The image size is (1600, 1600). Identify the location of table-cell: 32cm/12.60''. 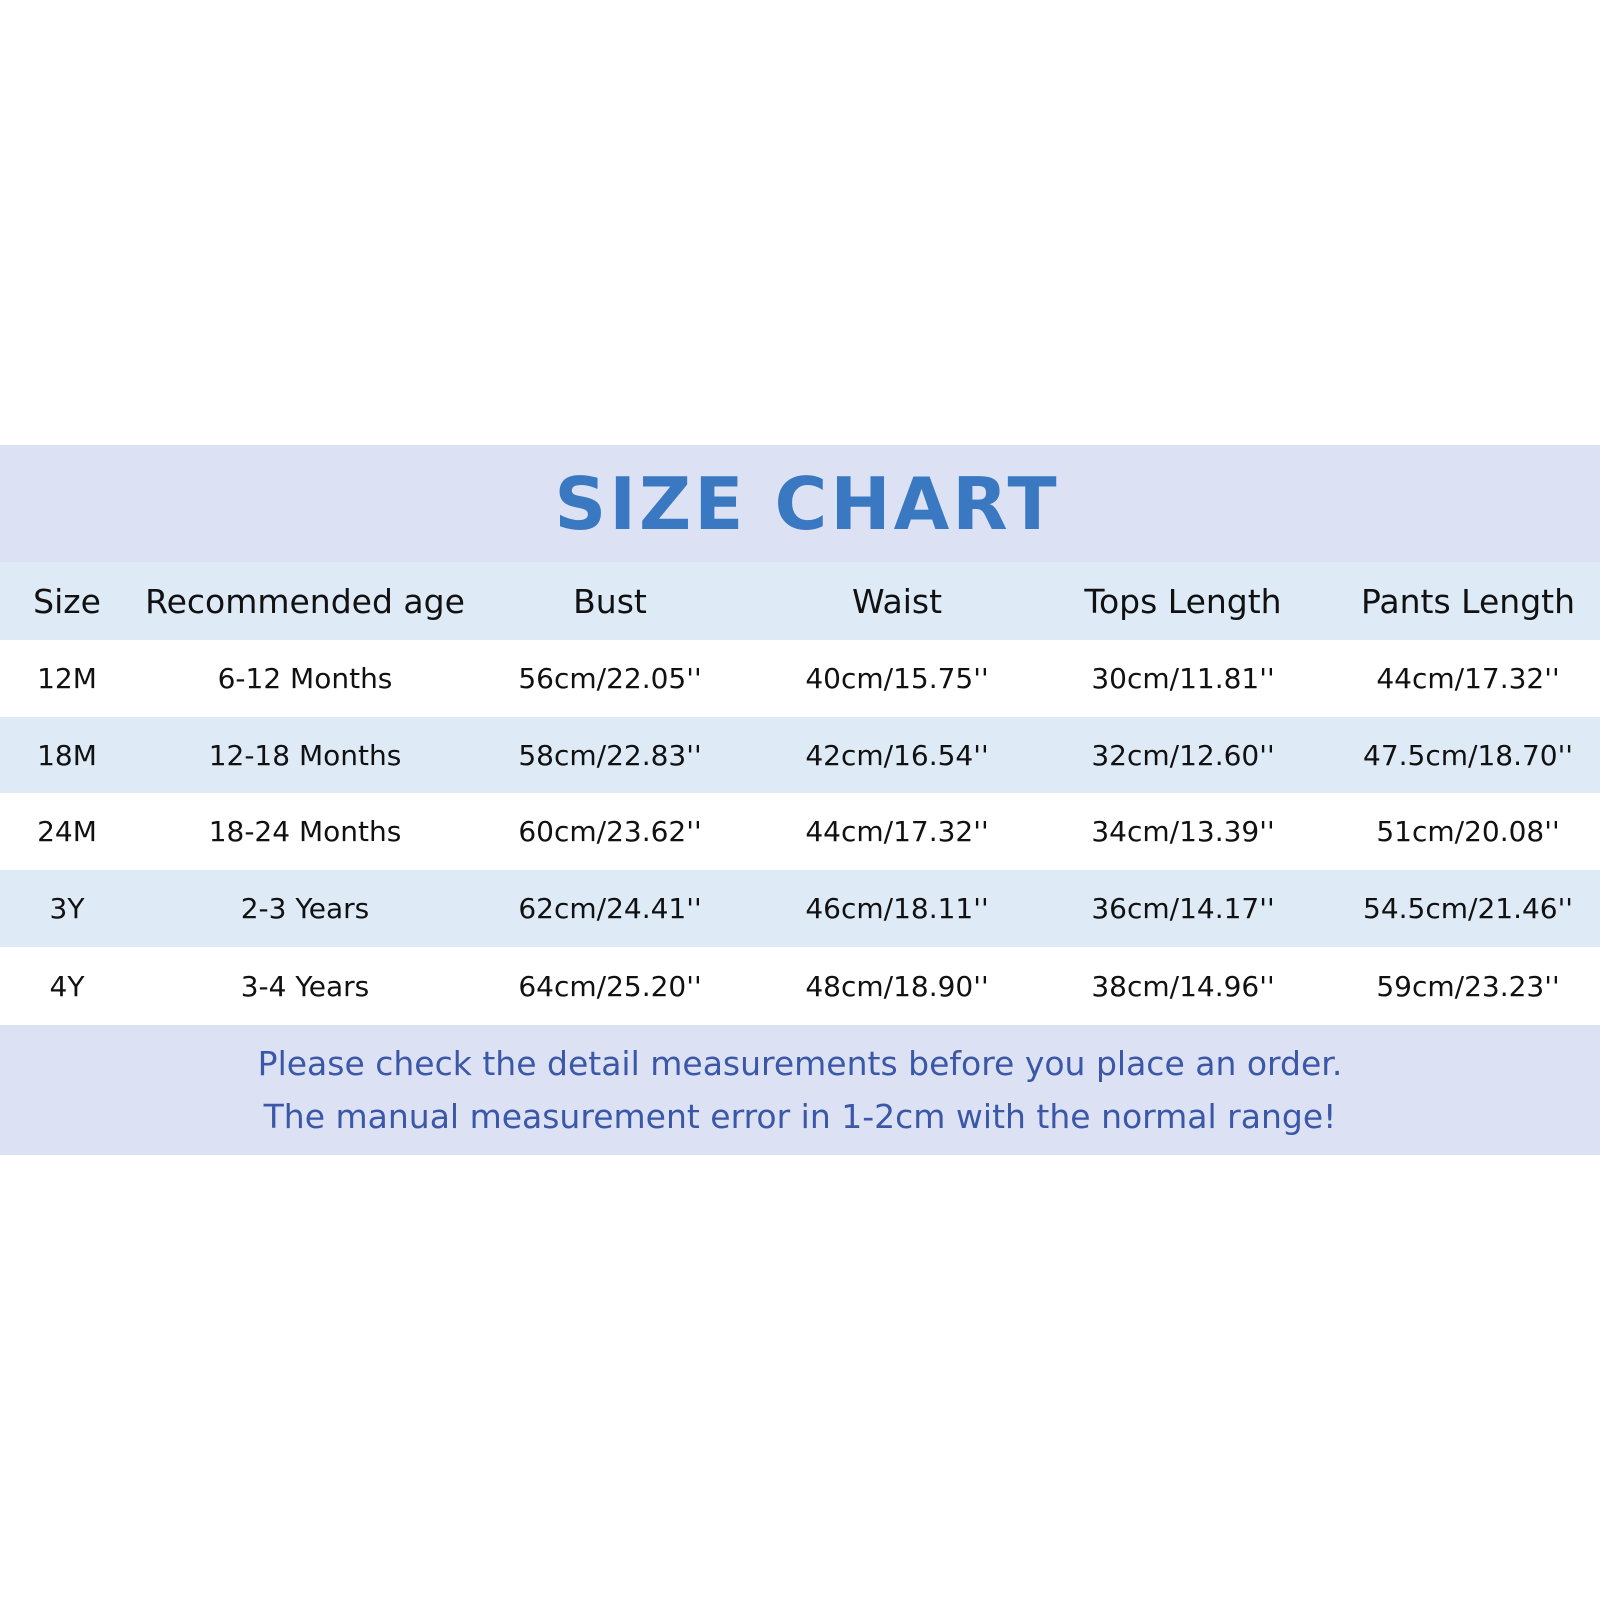
(1183, 755).